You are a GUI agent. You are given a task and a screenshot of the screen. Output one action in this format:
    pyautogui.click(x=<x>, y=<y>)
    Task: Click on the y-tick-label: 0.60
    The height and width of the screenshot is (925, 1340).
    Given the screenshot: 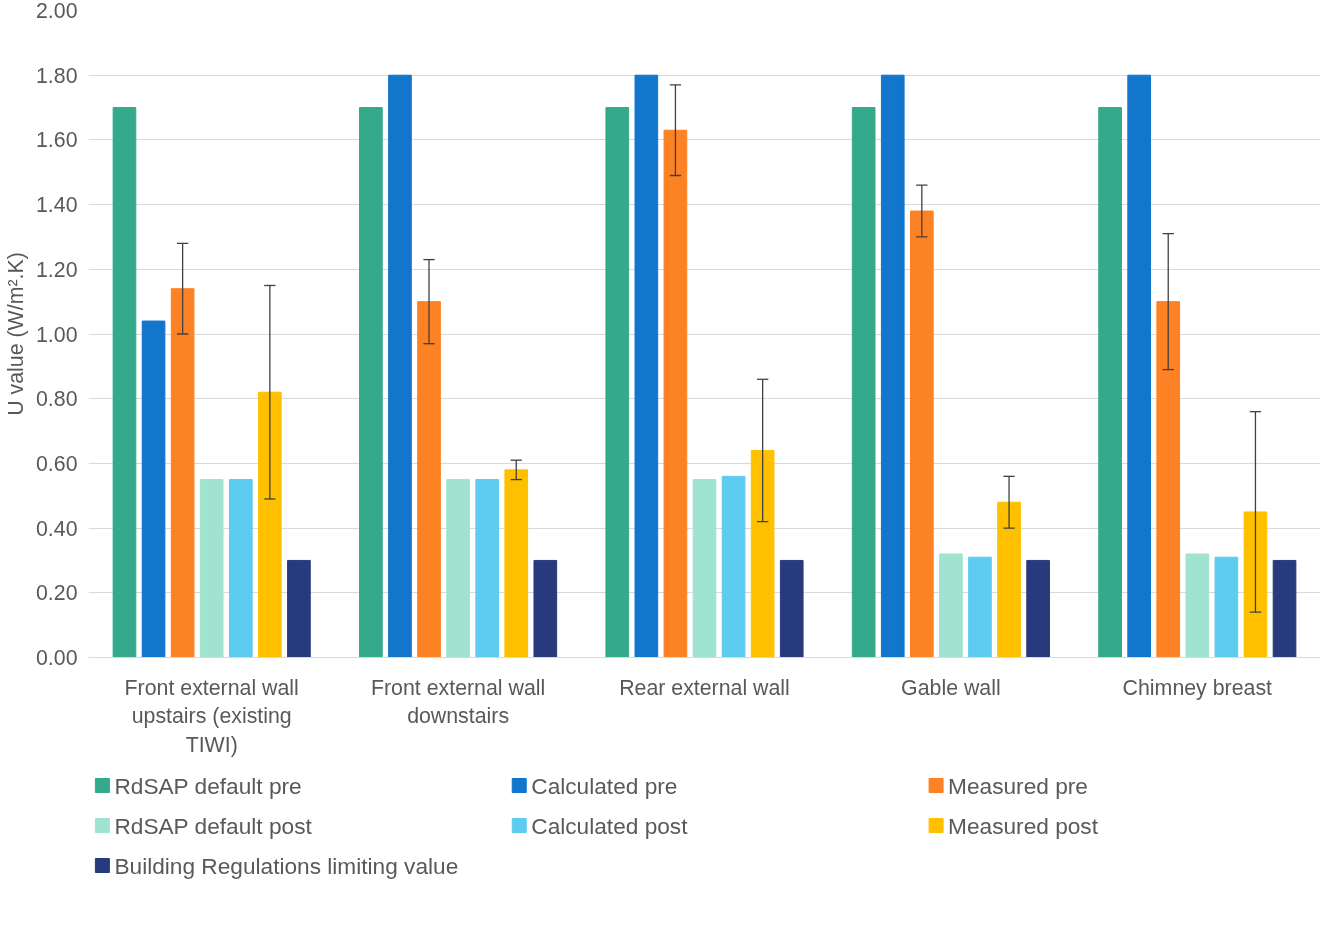 What is the action you would take?
    pyautogui.click(x=56, y=463)
    